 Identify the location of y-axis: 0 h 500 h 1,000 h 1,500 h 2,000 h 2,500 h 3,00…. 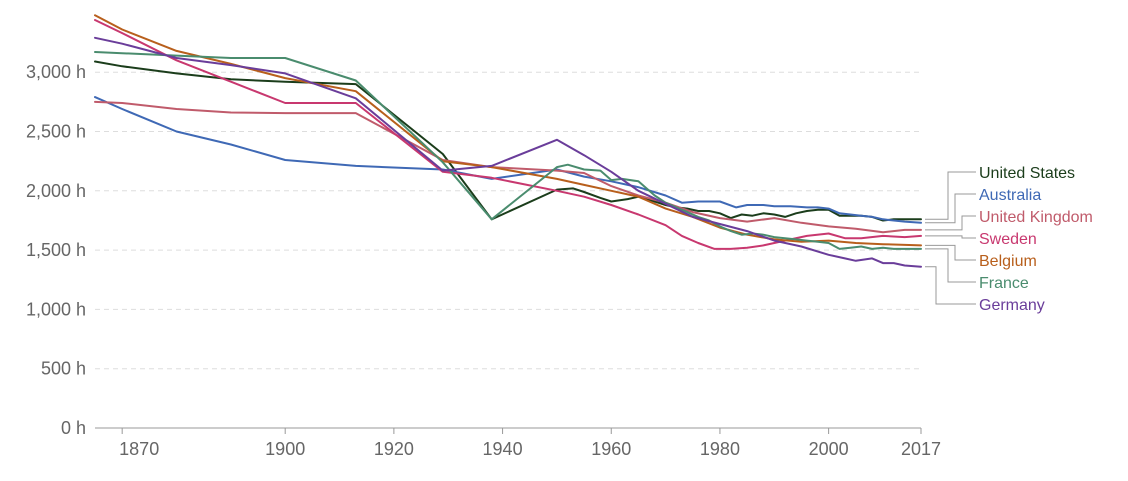
(56, 250).